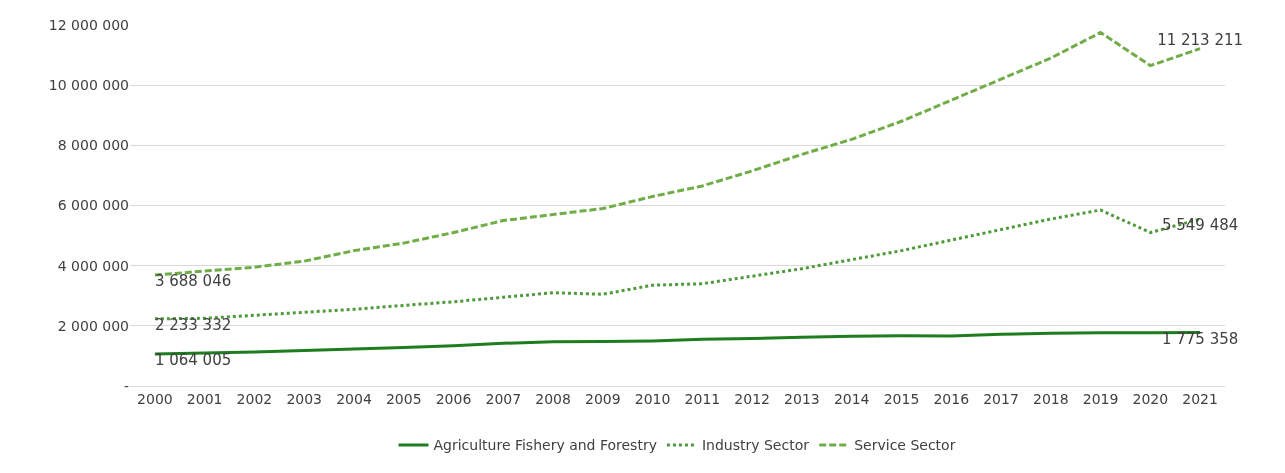 The height and width of the screenshot is (473, 1285). What do you see at coordinates (1200, 338) in the screenshot?
I see `data-label: 1 775 358` at bounding box center [1200, 338].